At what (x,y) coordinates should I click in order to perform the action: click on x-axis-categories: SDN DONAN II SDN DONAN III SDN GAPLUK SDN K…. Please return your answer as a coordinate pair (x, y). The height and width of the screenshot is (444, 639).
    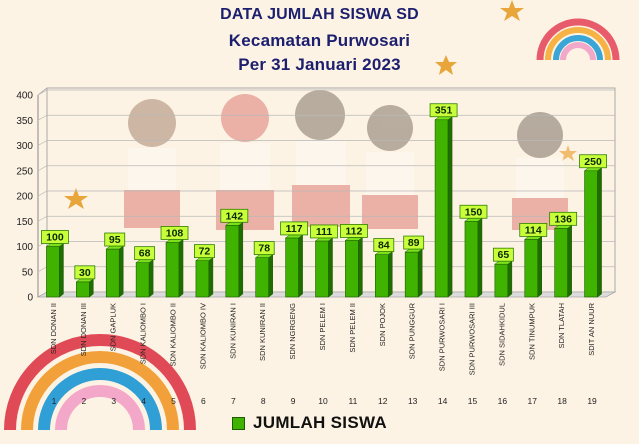
    Looking at the image, I should click on (322, 338).